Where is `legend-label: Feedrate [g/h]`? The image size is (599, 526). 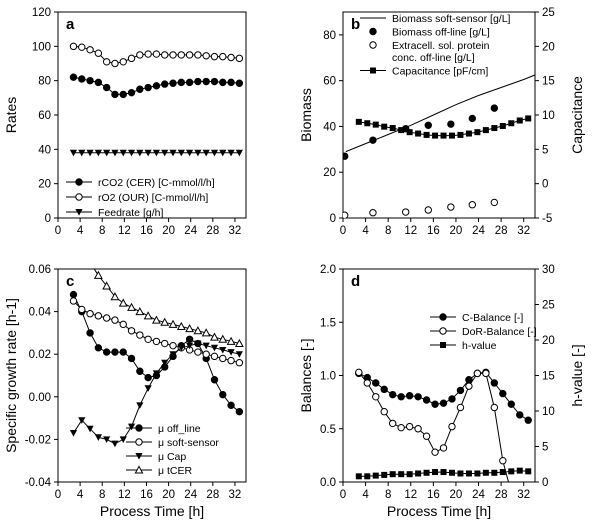 legend-label: Feedrate [g/h] is located at coordinates (130, 213).